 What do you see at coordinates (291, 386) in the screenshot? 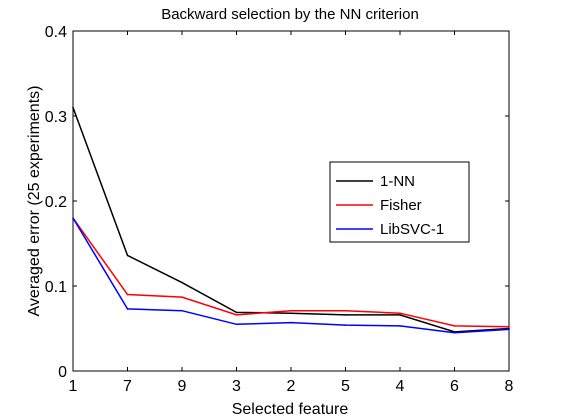
I see `x-tick-label: 2` at bounding box center [291, 386].